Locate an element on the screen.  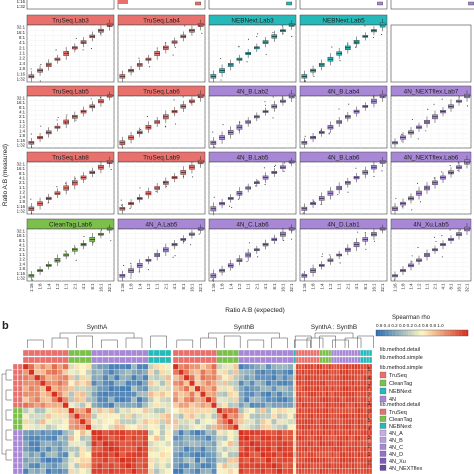
row-annotation-detail is located at coordinates (15, 405).